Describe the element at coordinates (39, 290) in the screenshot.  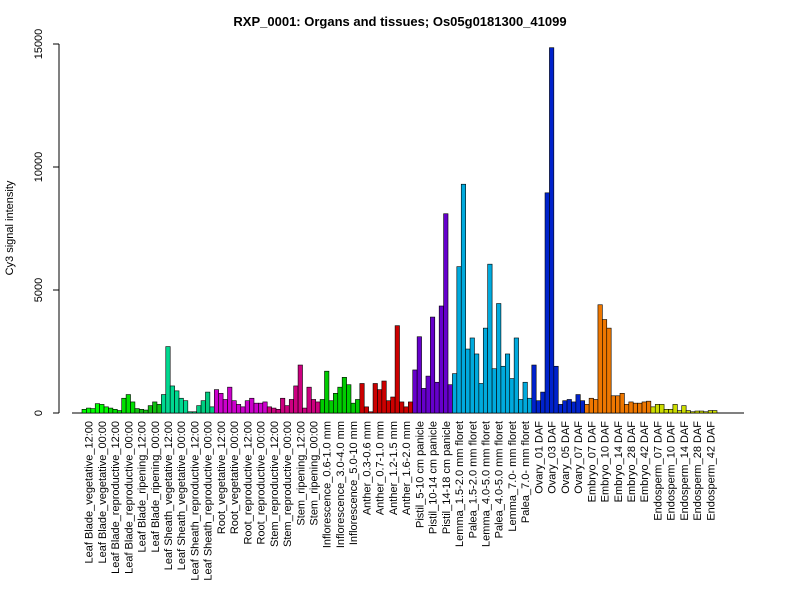
I see `y-tick-label: 5000` at that location.